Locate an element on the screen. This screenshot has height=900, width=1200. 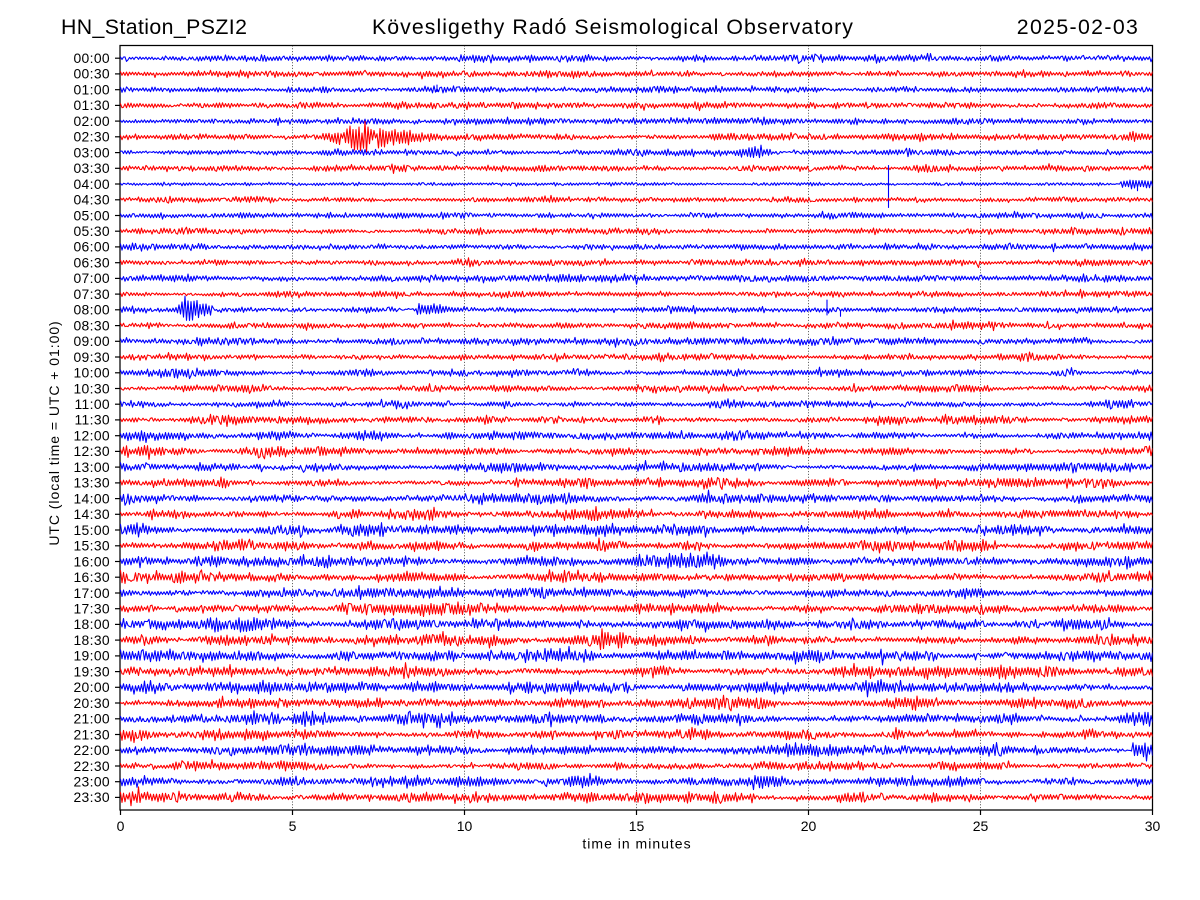
svg-text: time in minutes is located at coordinates (636, 844).